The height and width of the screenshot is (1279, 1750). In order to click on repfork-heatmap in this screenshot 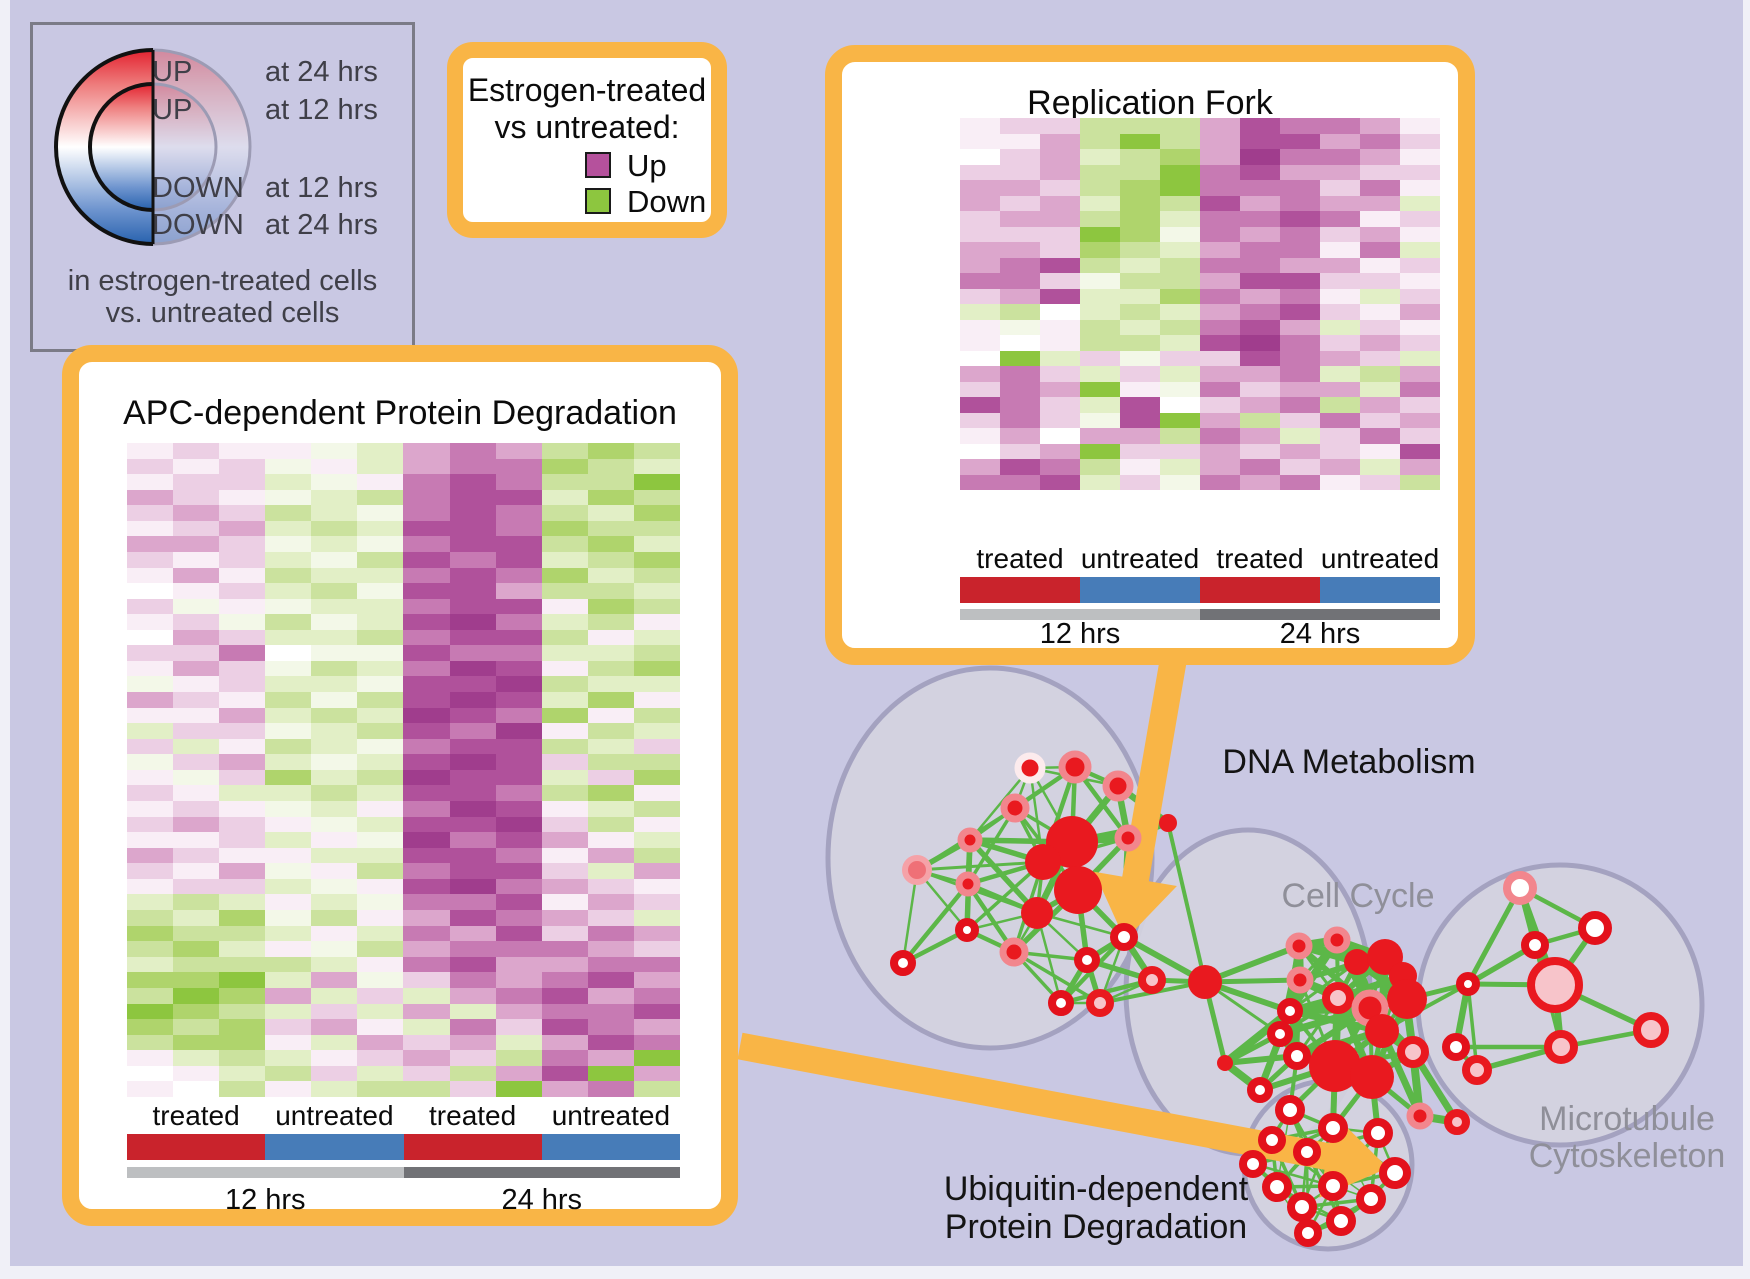, I will do `click(1200, 304)`.